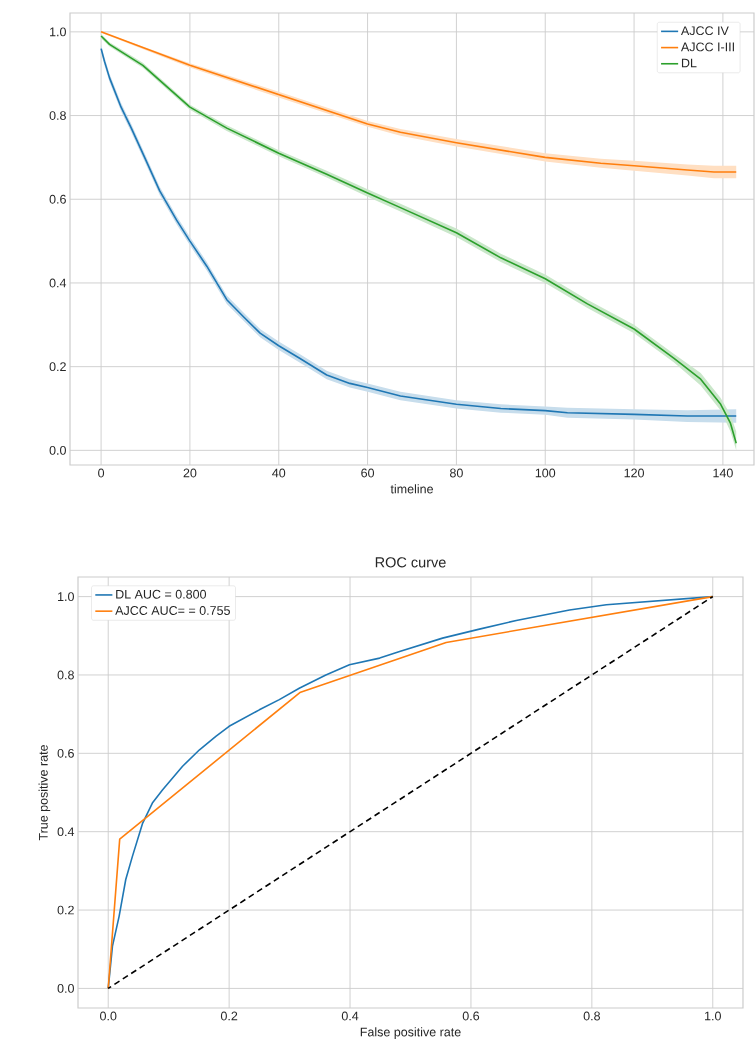 The image size is (755, 1063). I want to click on x-tick-label: 100, so click(545, 473).